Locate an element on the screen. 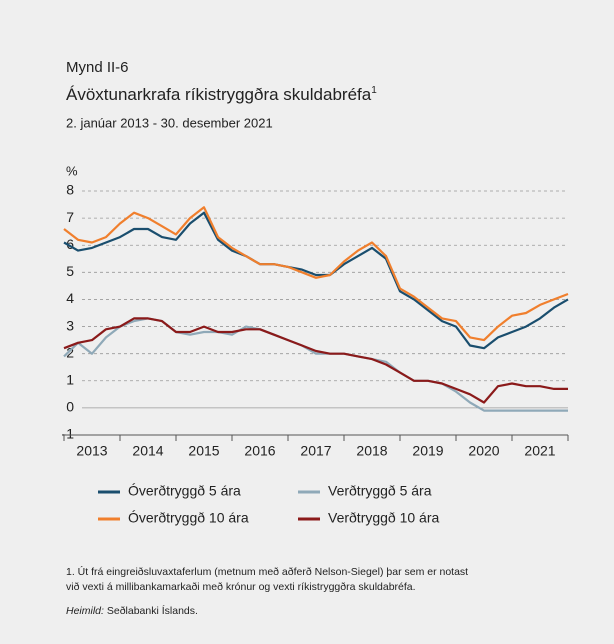 This screenshot has height=644, width=614. y-tick-label: 1 is located at coordinates (70, 379).